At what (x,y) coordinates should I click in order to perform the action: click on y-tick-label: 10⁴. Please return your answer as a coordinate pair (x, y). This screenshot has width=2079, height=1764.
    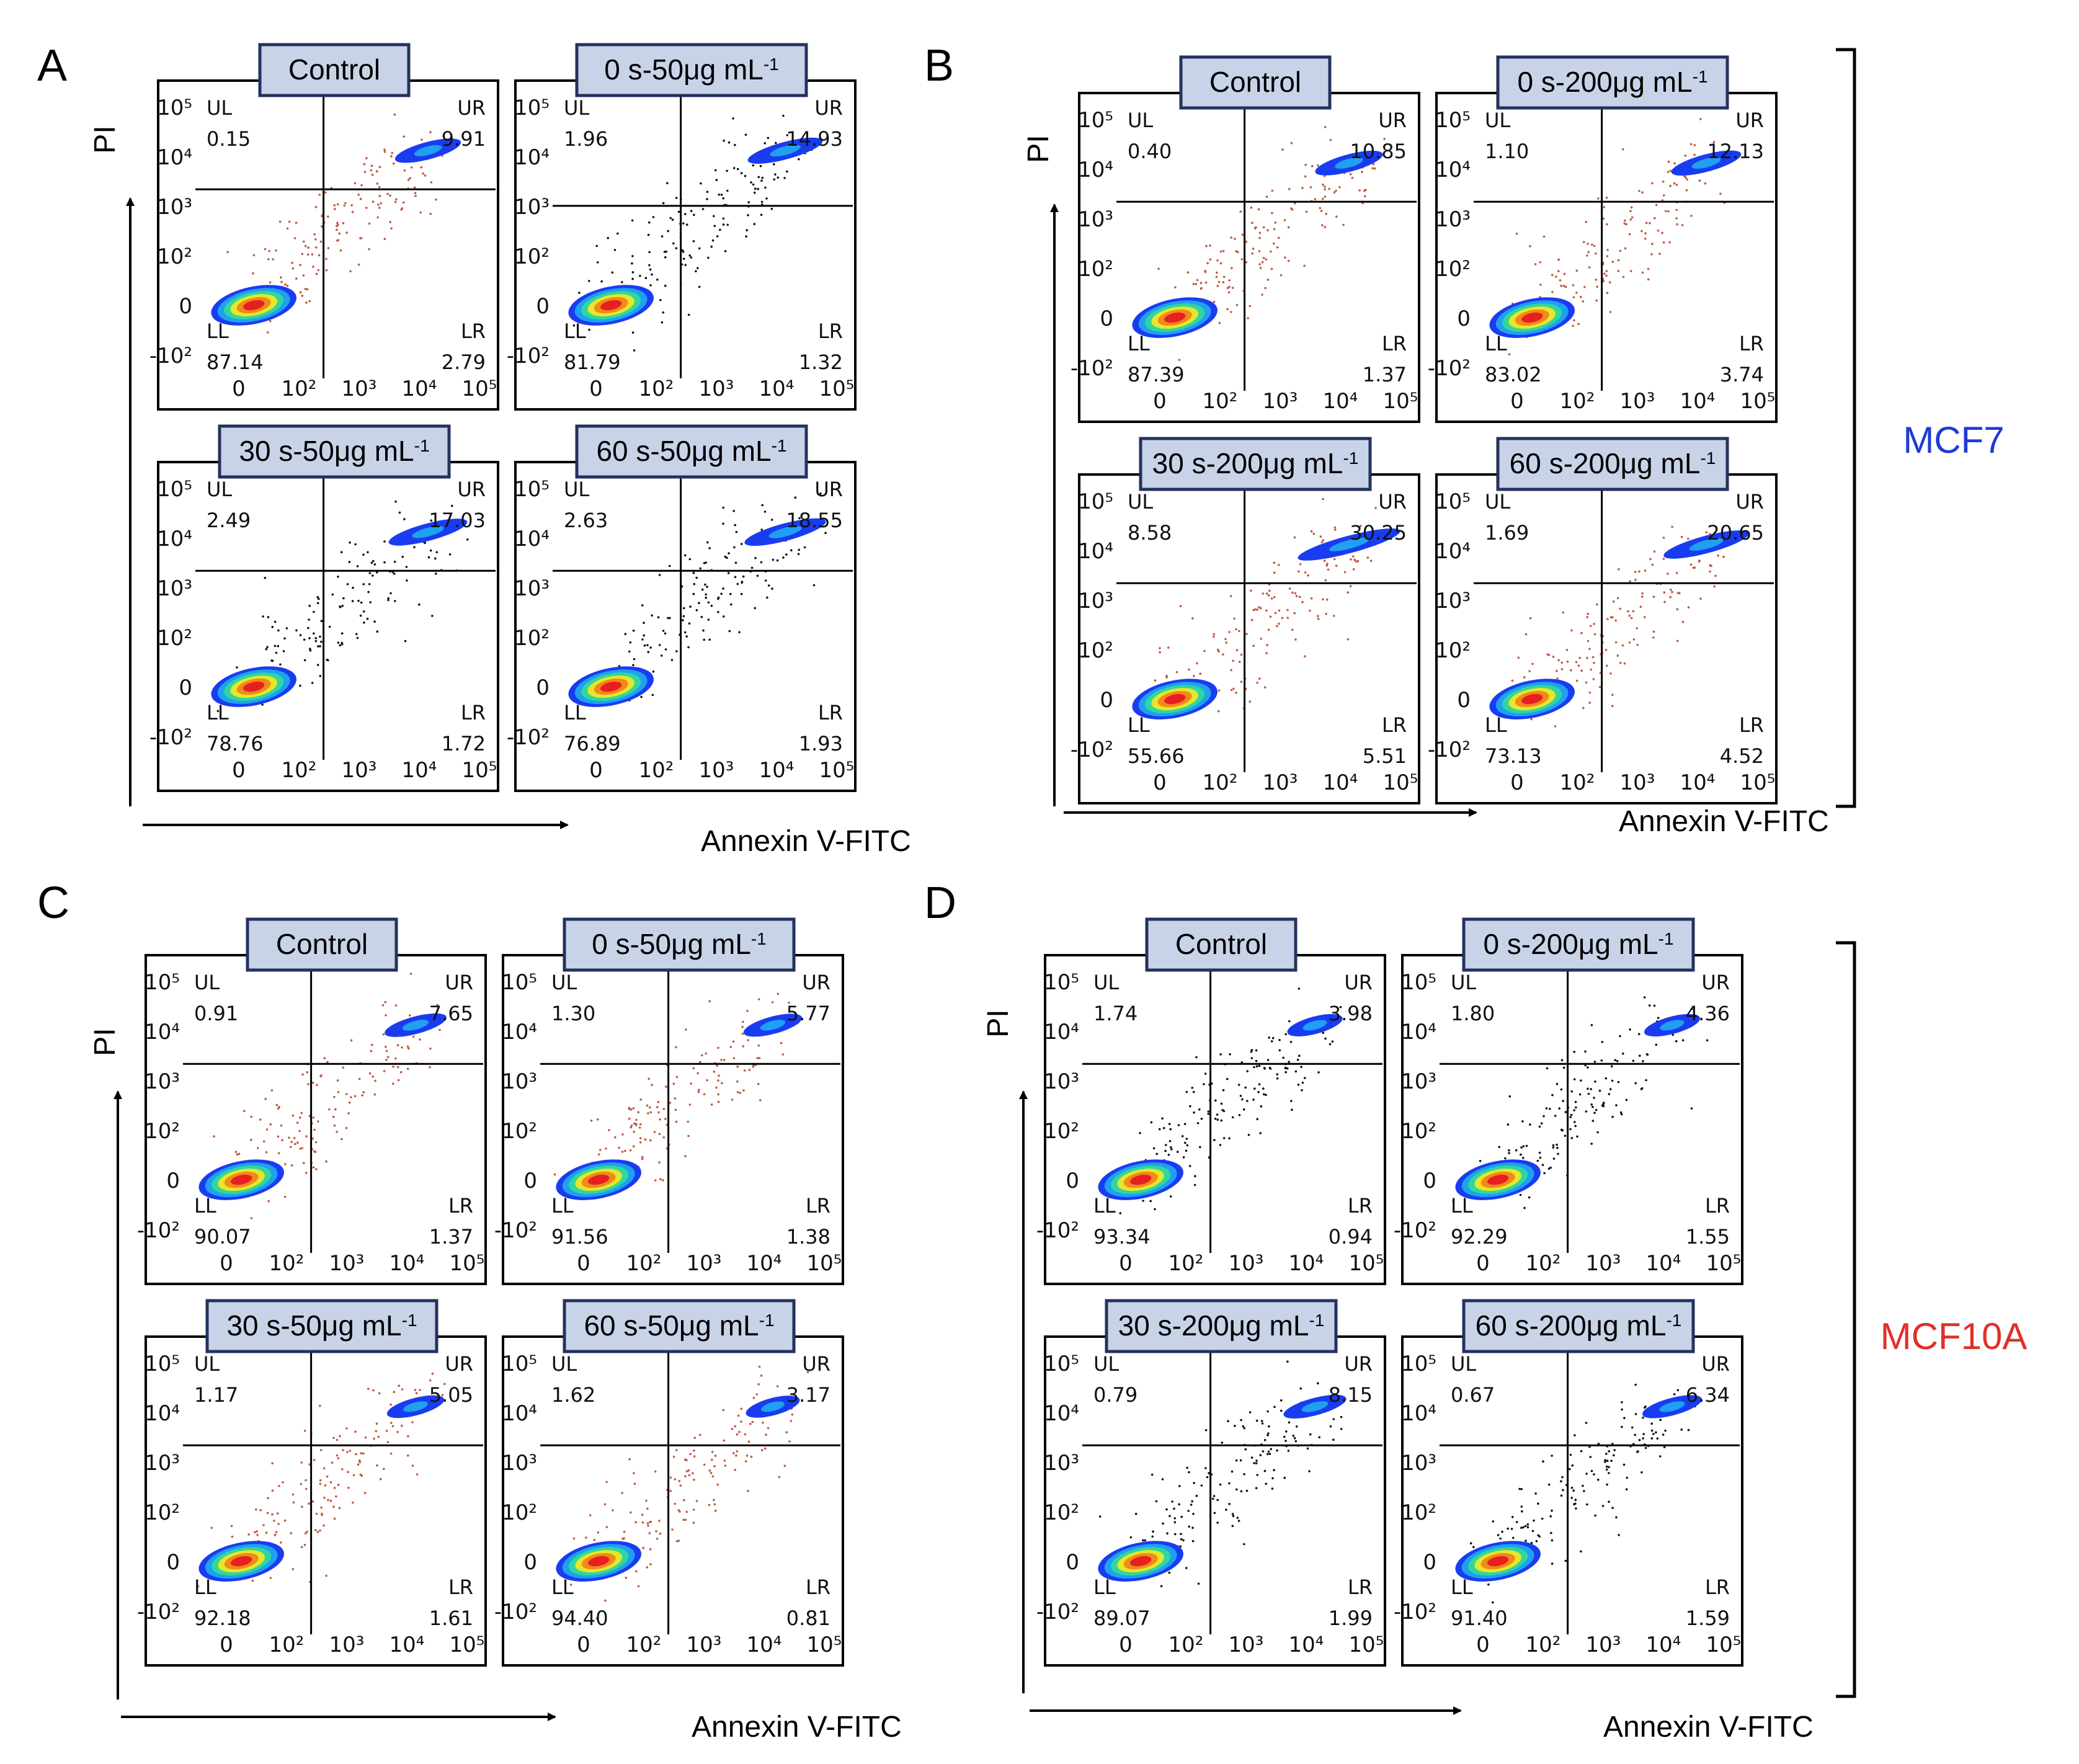
    Looking at the image, I should click on (163, 1032).